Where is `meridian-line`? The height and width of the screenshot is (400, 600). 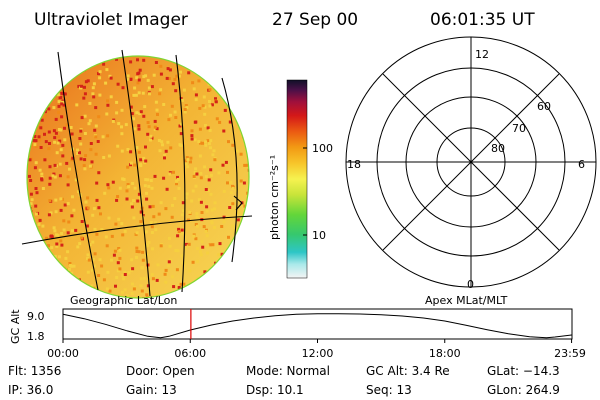 meridian-line is located at coordinates (136, 173).